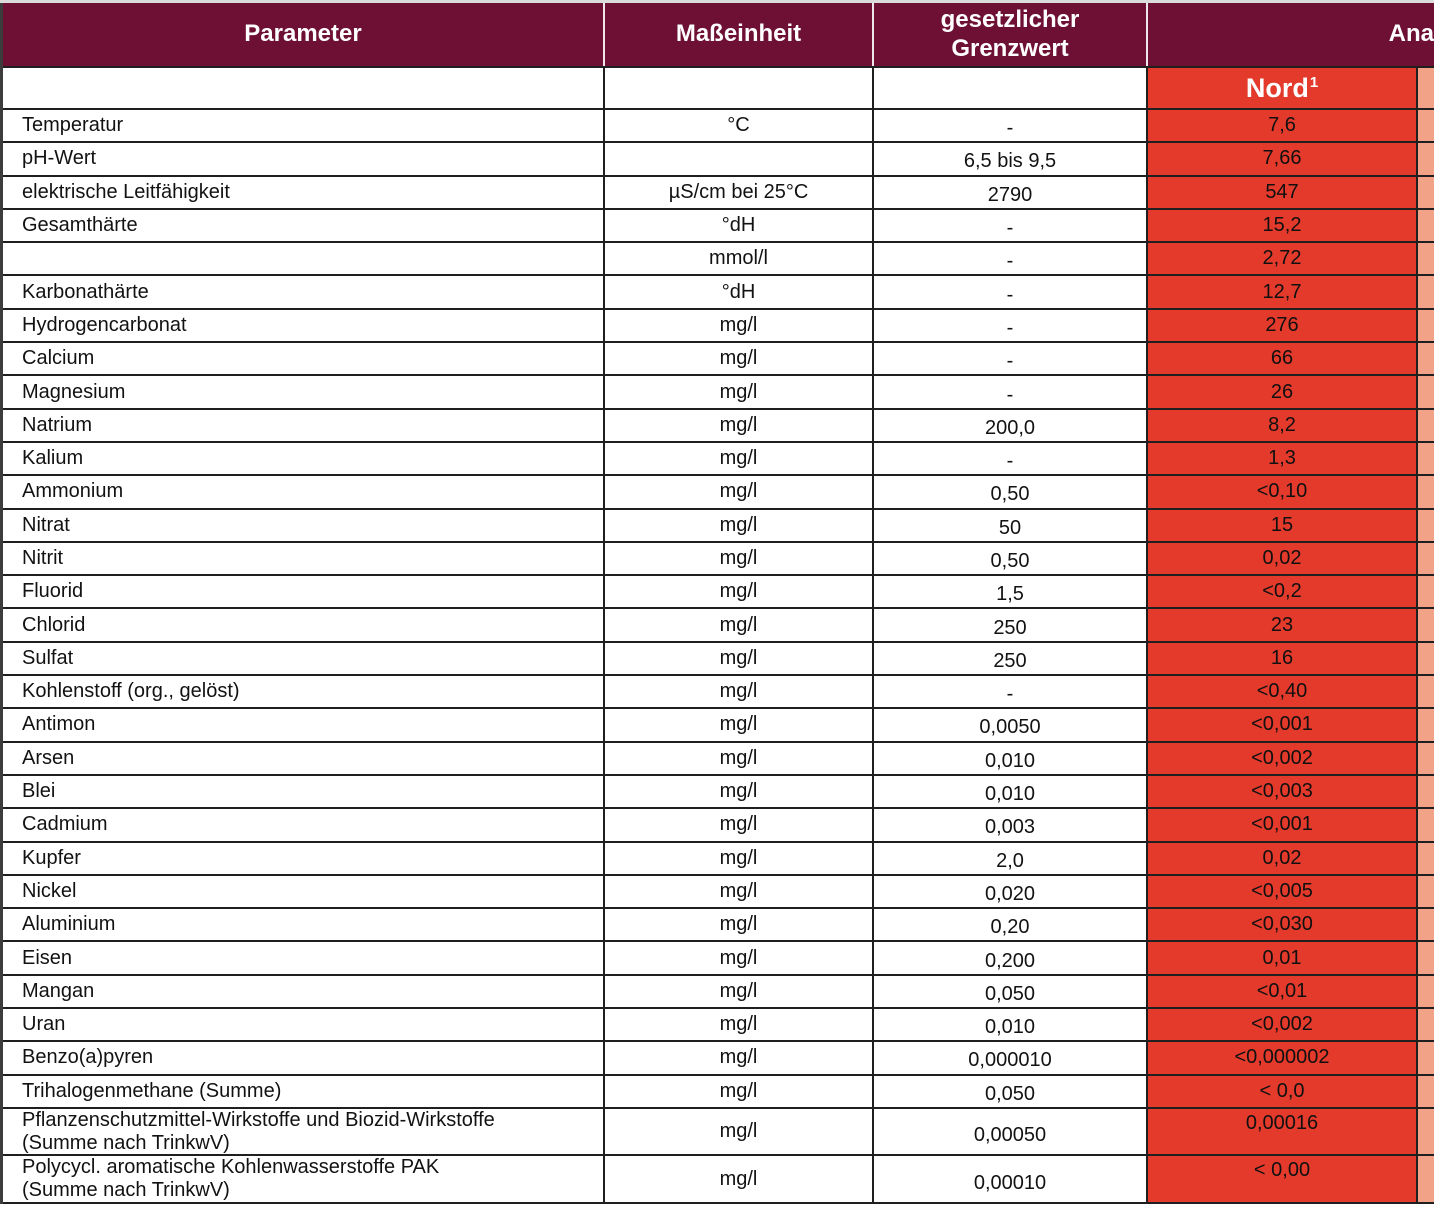 The width and height of the screenshot is (1434, 1215). I want to click on nord-value: 0,01, so click(1282, 957).